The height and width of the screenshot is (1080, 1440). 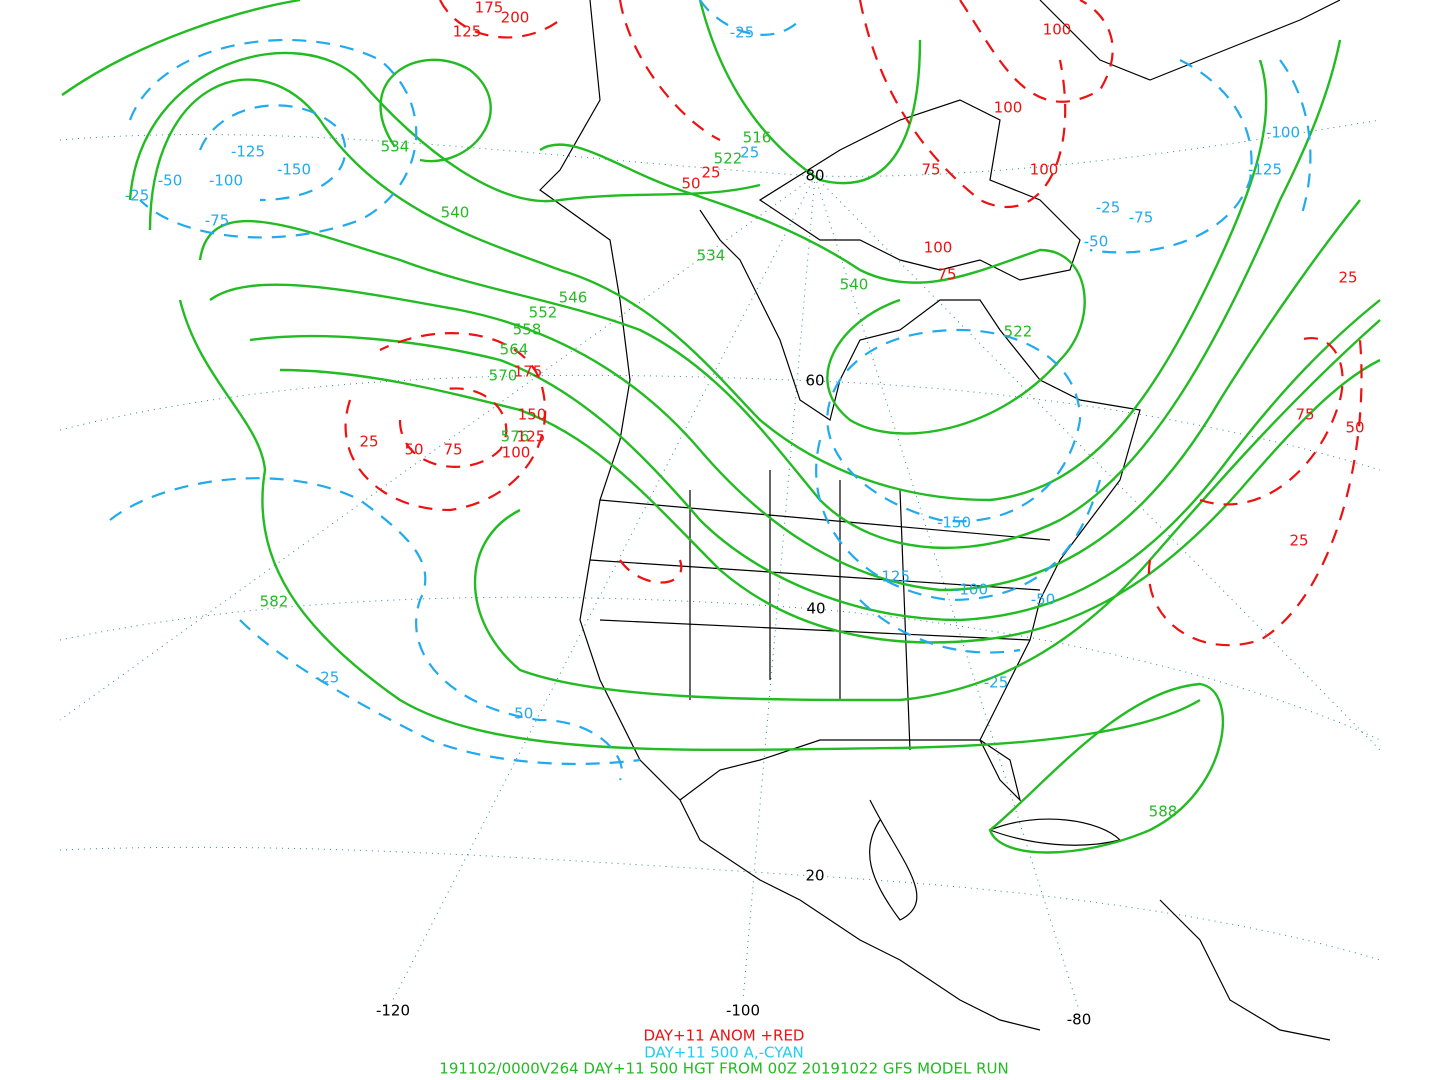 What do you see at coordinates (743, 1011) in the screenshot?
I see `longitude-label: -100` at bounding box center [743, 1011].